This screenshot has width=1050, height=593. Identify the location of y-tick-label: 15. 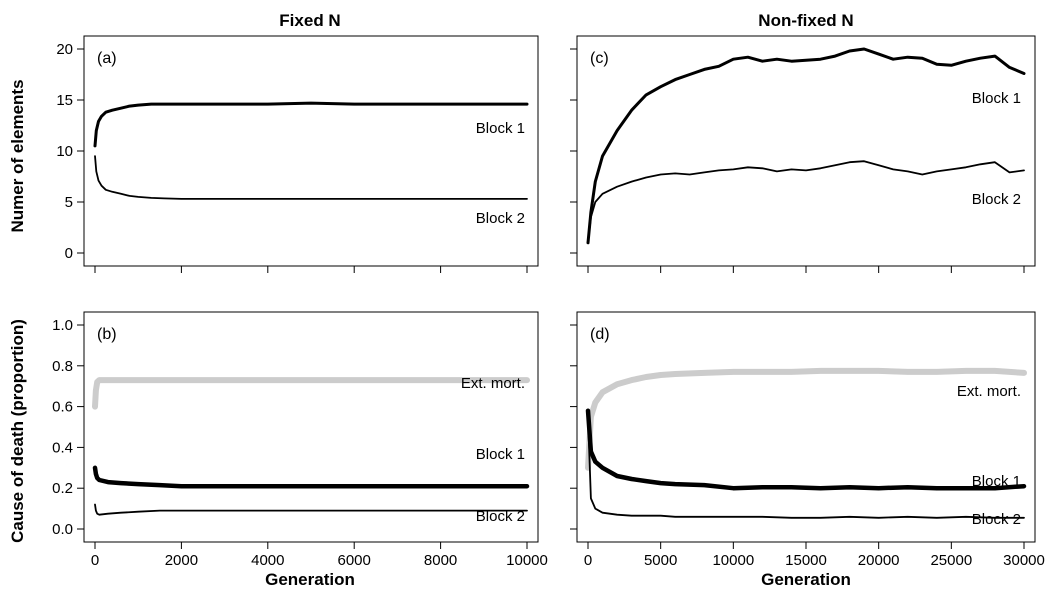
(64, 100).